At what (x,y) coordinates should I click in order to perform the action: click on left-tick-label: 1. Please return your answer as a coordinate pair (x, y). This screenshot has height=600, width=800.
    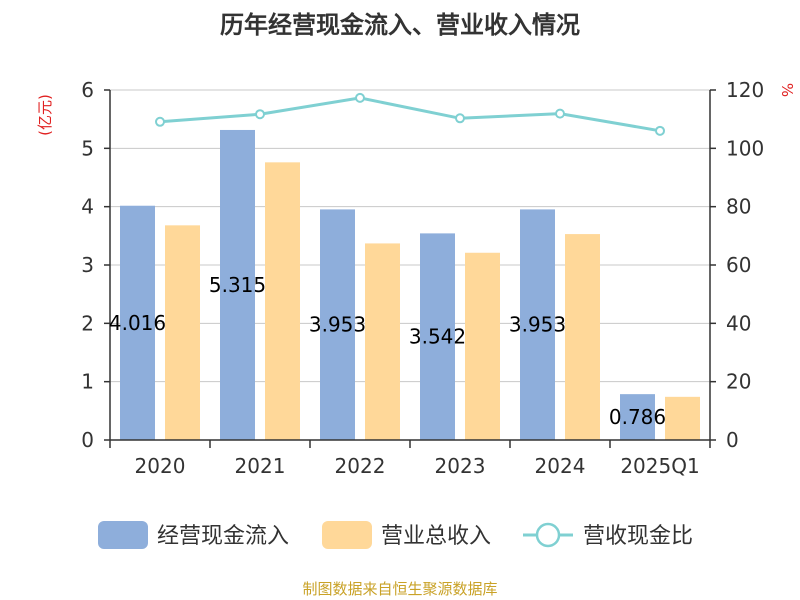
    Looking at the image, I should click on (87, 382).